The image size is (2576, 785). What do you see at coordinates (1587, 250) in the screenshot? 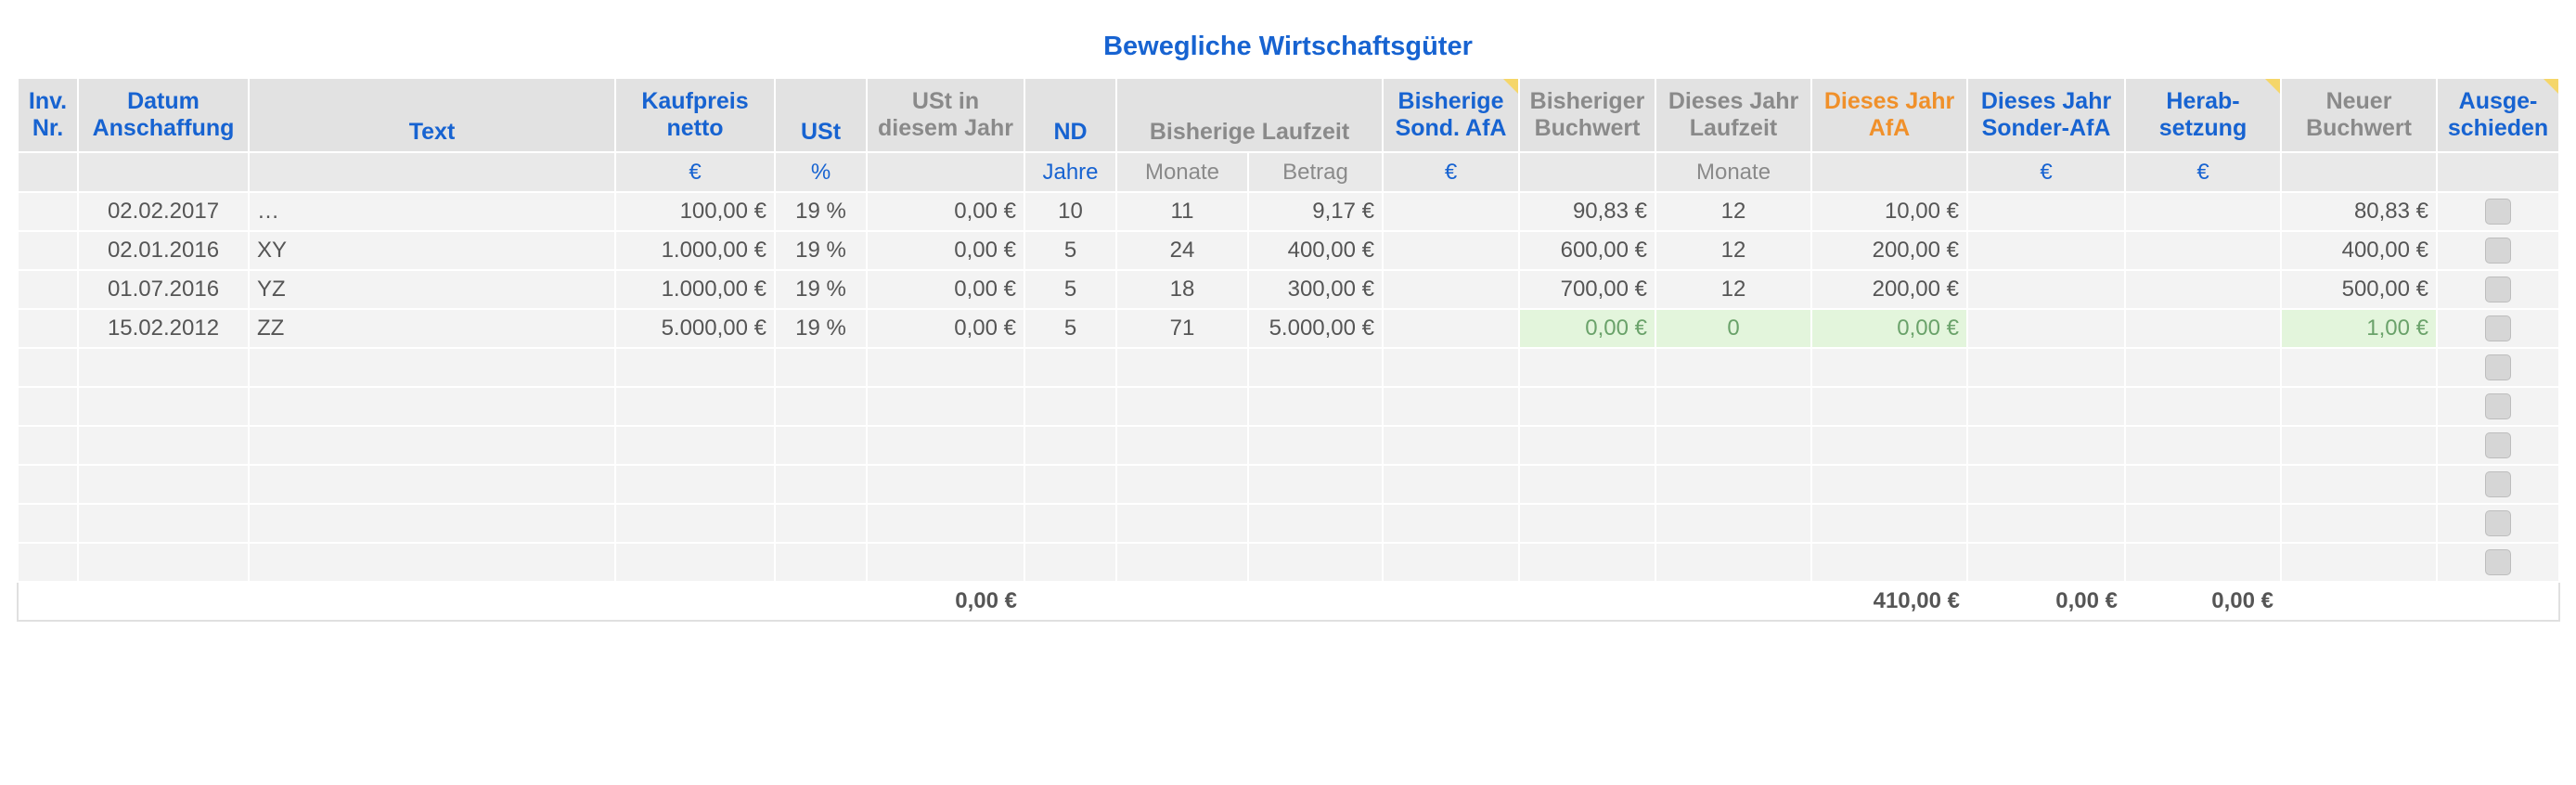
I see `cell: 600,00 €` at bounding box center [1587, 250].